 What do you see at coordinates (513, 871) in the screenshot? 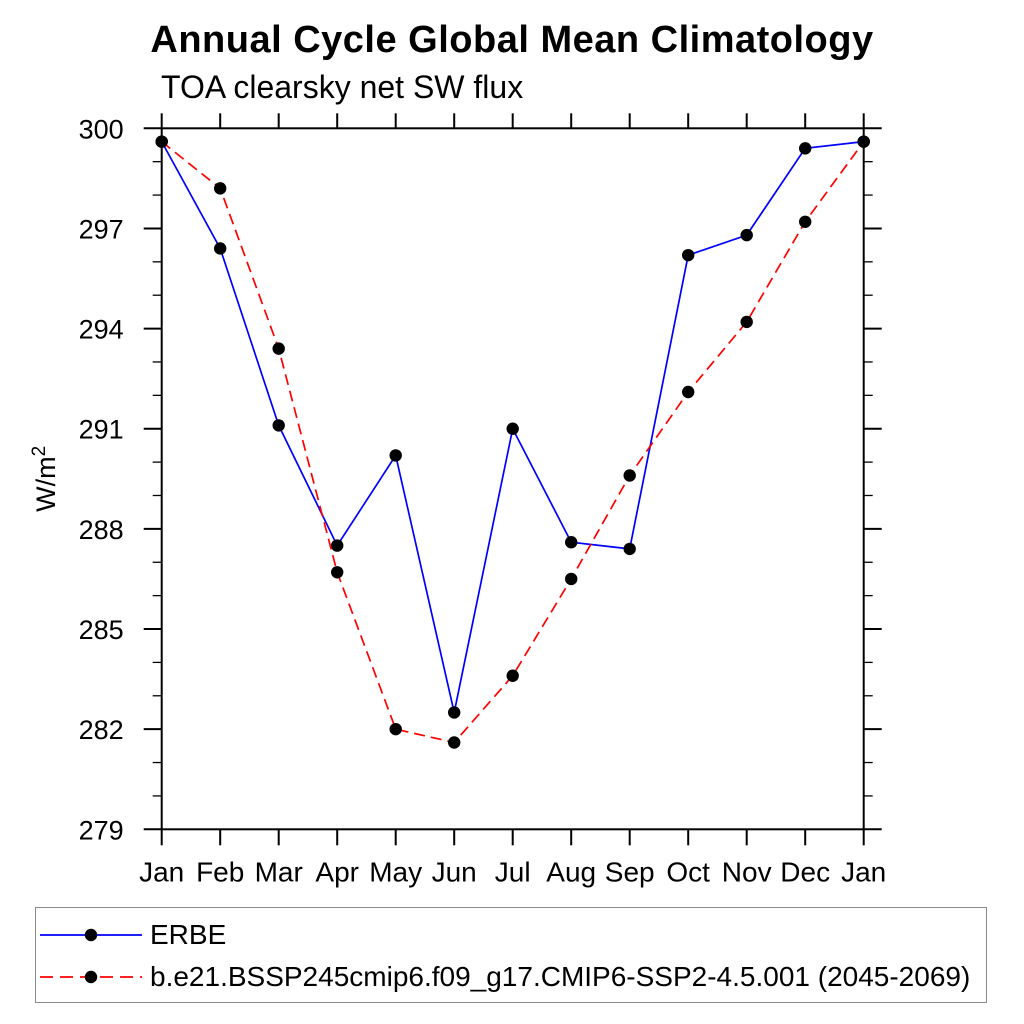
I see `x-tick-label: Jul` at bounding box center [513, 871].